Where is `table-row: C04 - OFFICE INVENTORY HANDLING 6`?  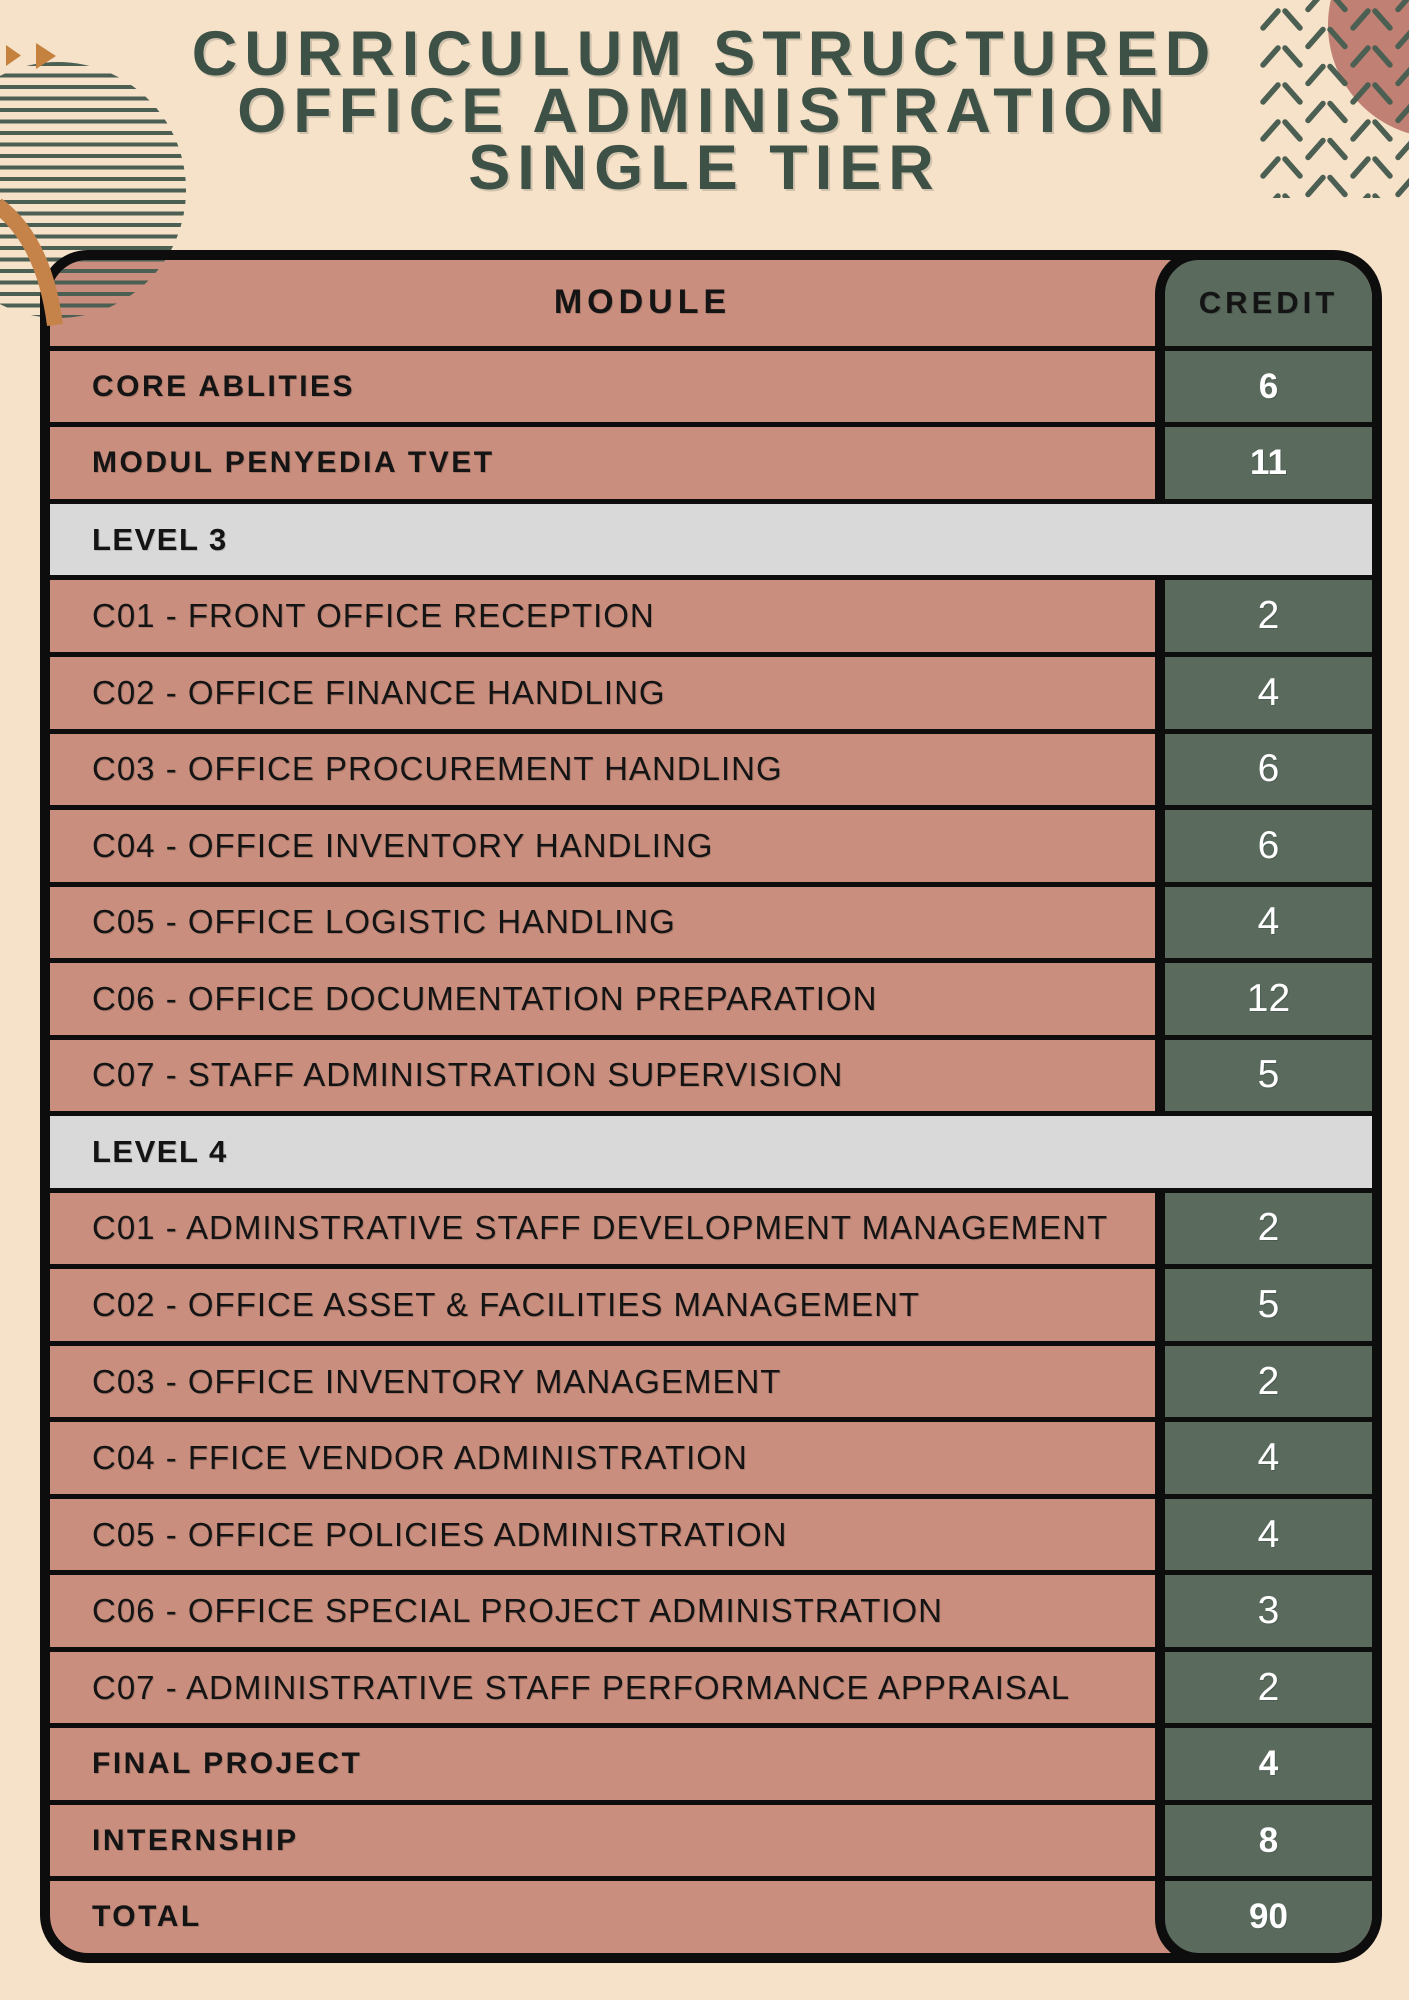 table-row: C04 - OFFICE INVENTORY HANDLING 6 is located at coordinates (711, 848).